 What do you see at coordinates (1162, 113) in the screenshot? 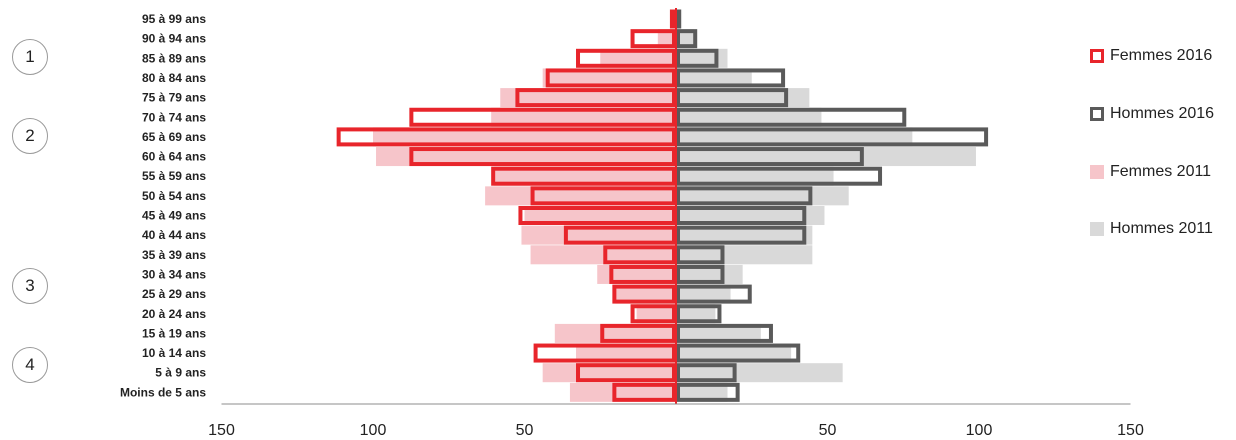
I see `legend-label-hommes-2016: Hommes 2016` at bounding box center [1162, 113].